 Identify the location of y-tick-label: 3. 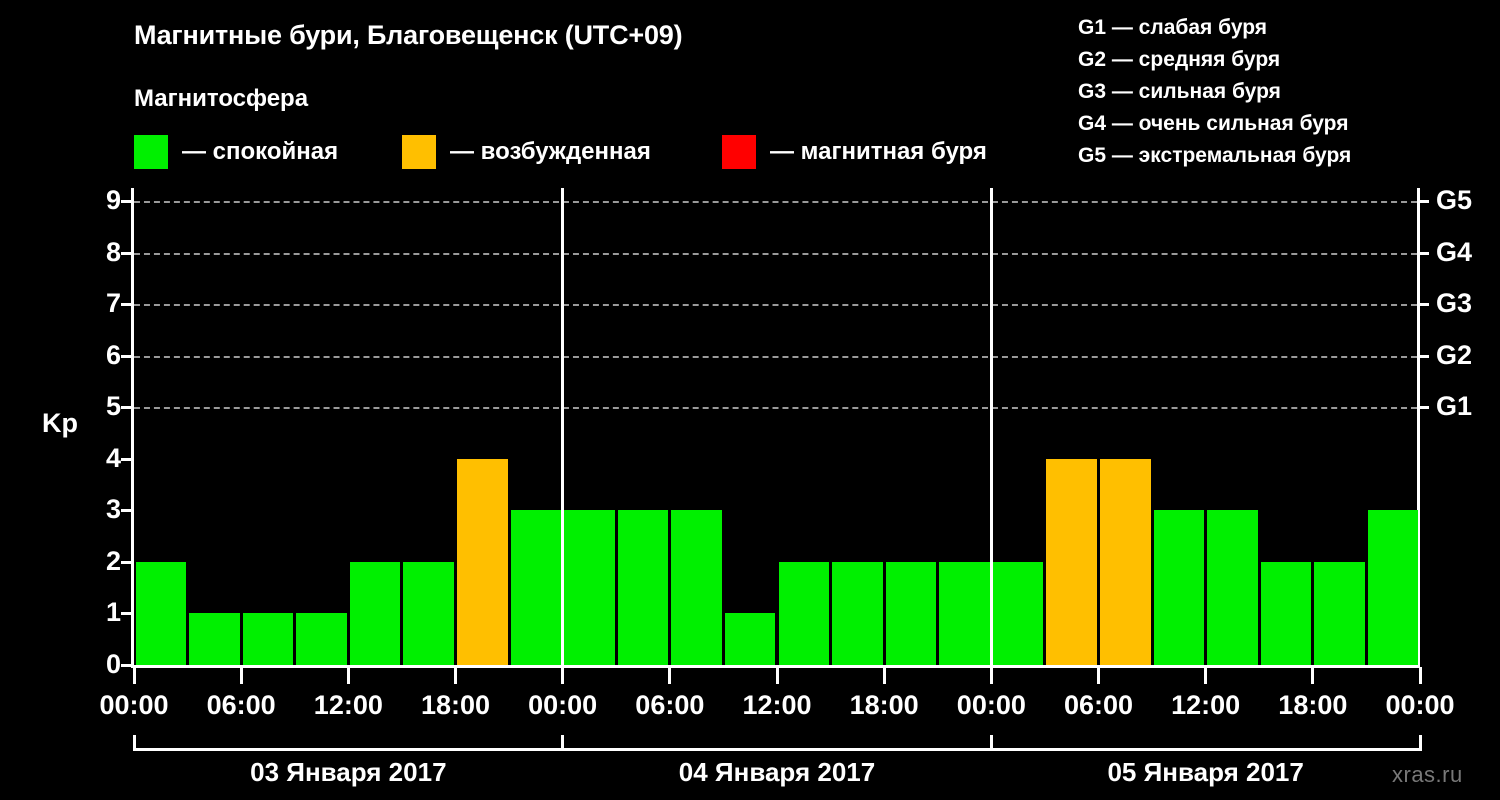
(113, 509).